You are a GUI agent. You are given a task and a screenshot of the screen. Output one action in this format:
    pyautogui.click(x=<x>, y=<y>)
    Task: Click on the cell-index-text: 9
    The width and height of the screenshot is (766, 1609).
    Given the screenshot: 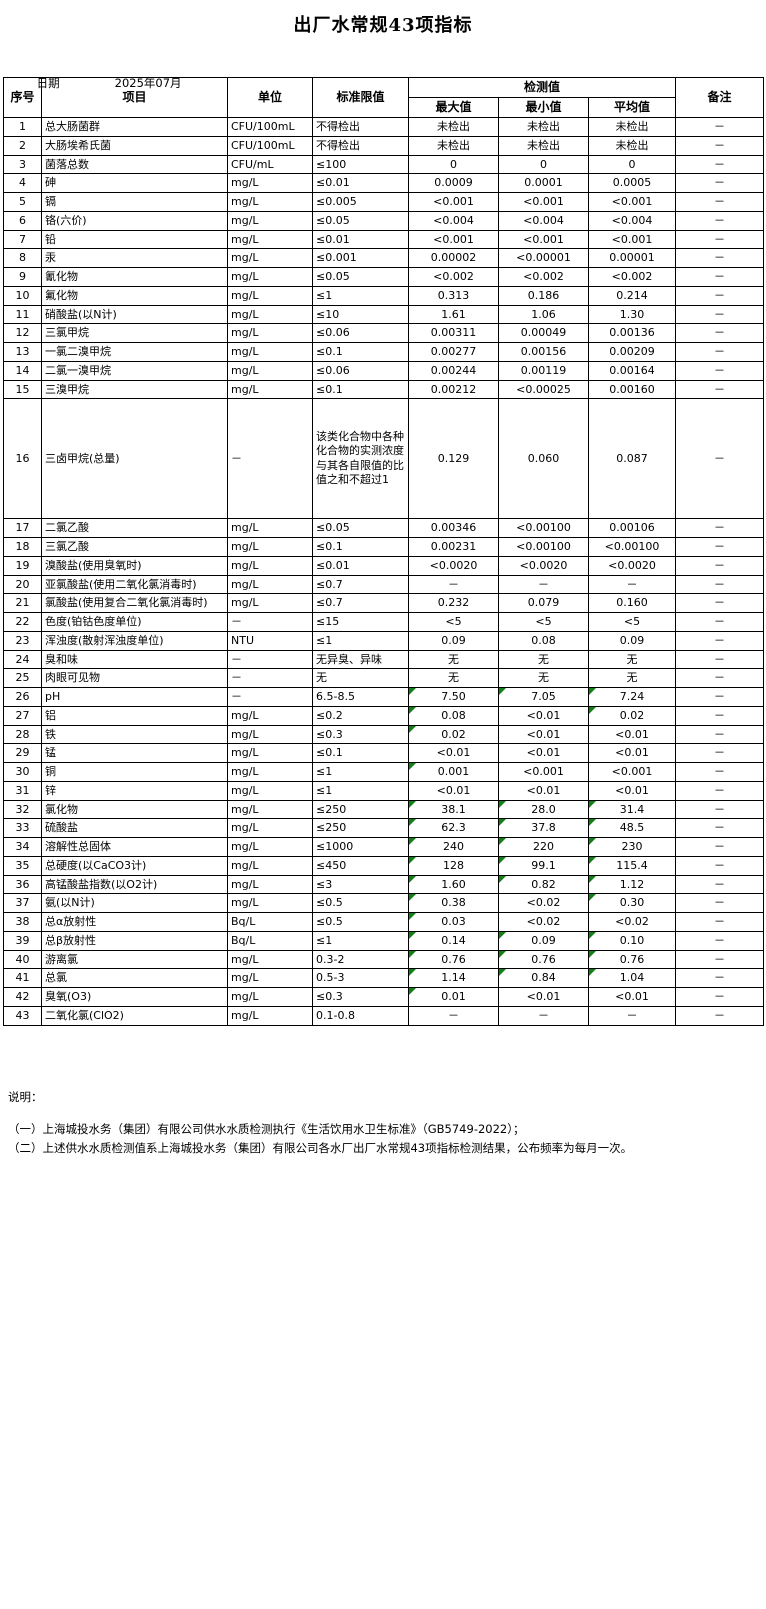 What is the action you would take?
    pyautogui.click(x=22, y=276)
    